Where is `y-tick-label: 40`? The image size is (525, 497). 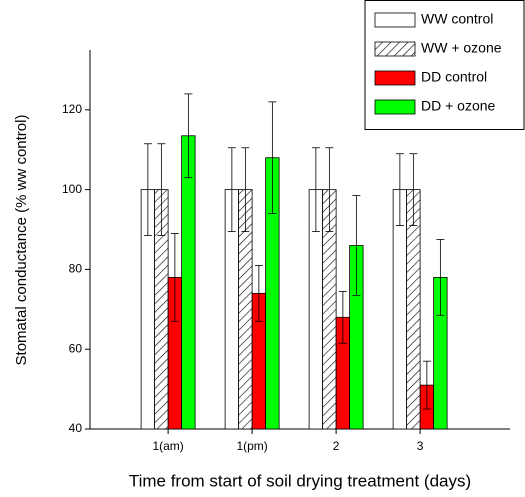 y-tick-label: 40 is located at coordinates (76, 428).